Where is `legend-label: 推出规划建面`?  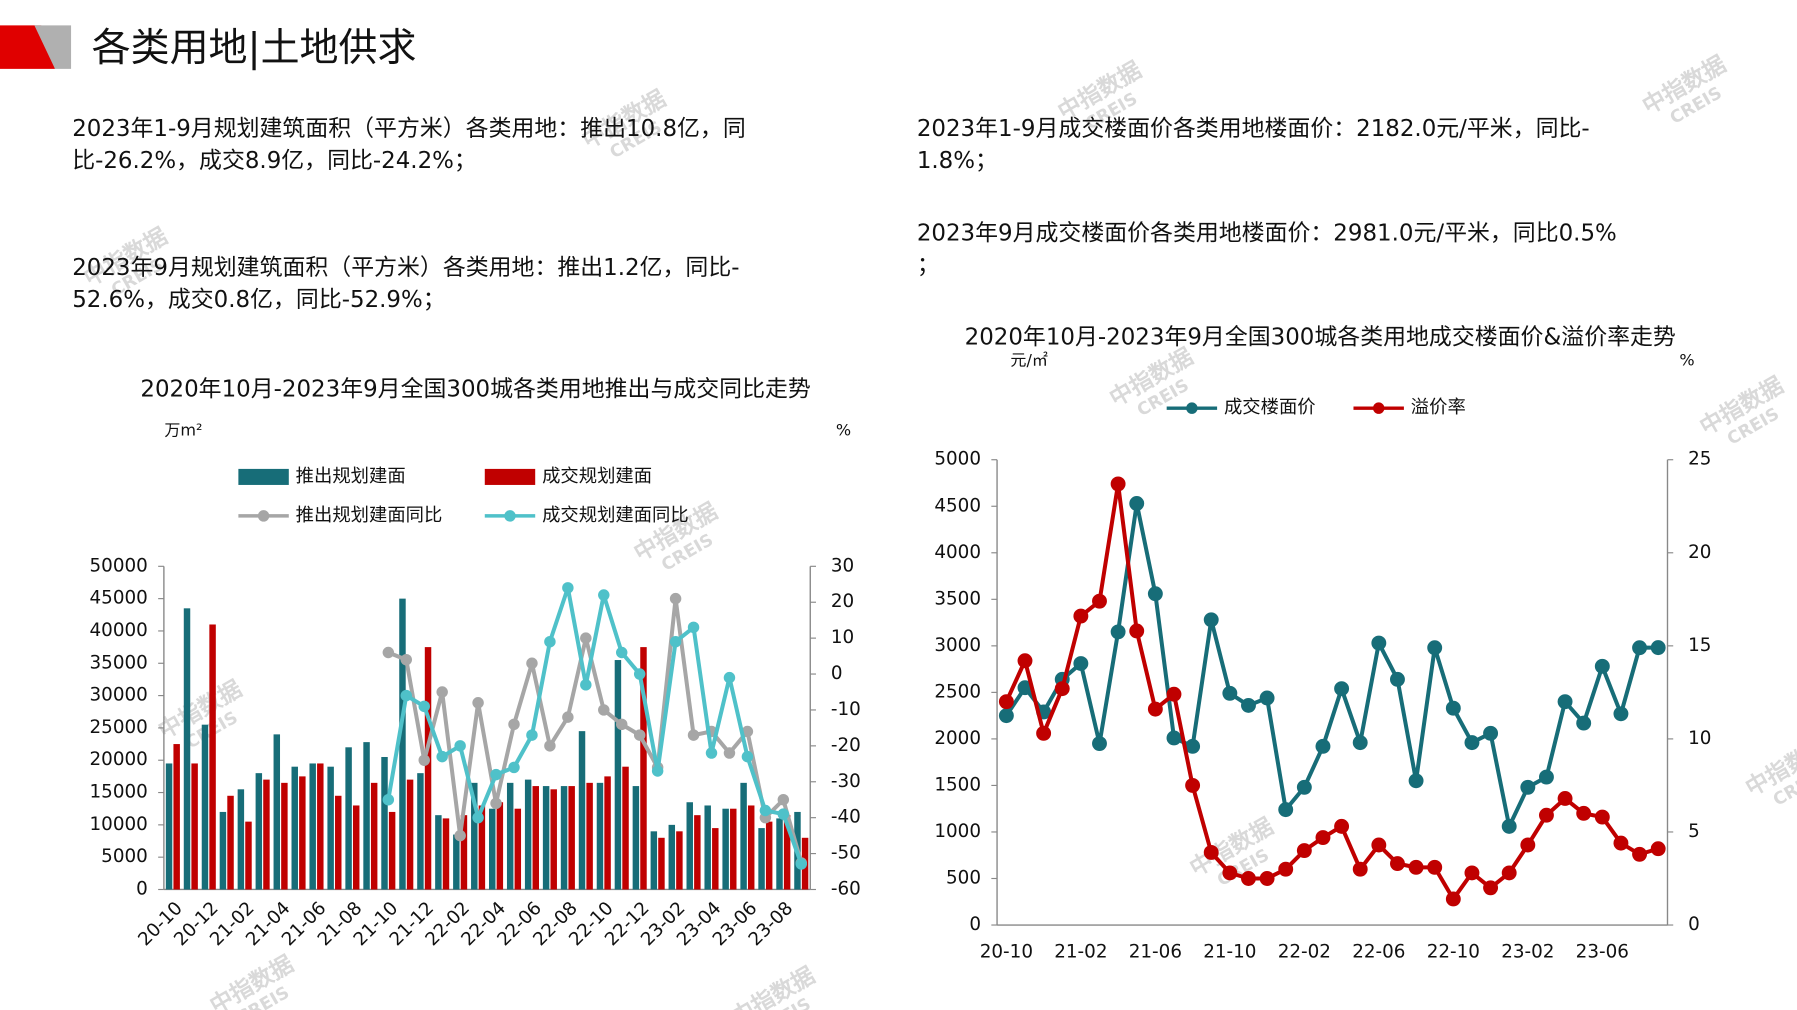
legend-label: 推出规划建面 is located at coordinates (351, 476).